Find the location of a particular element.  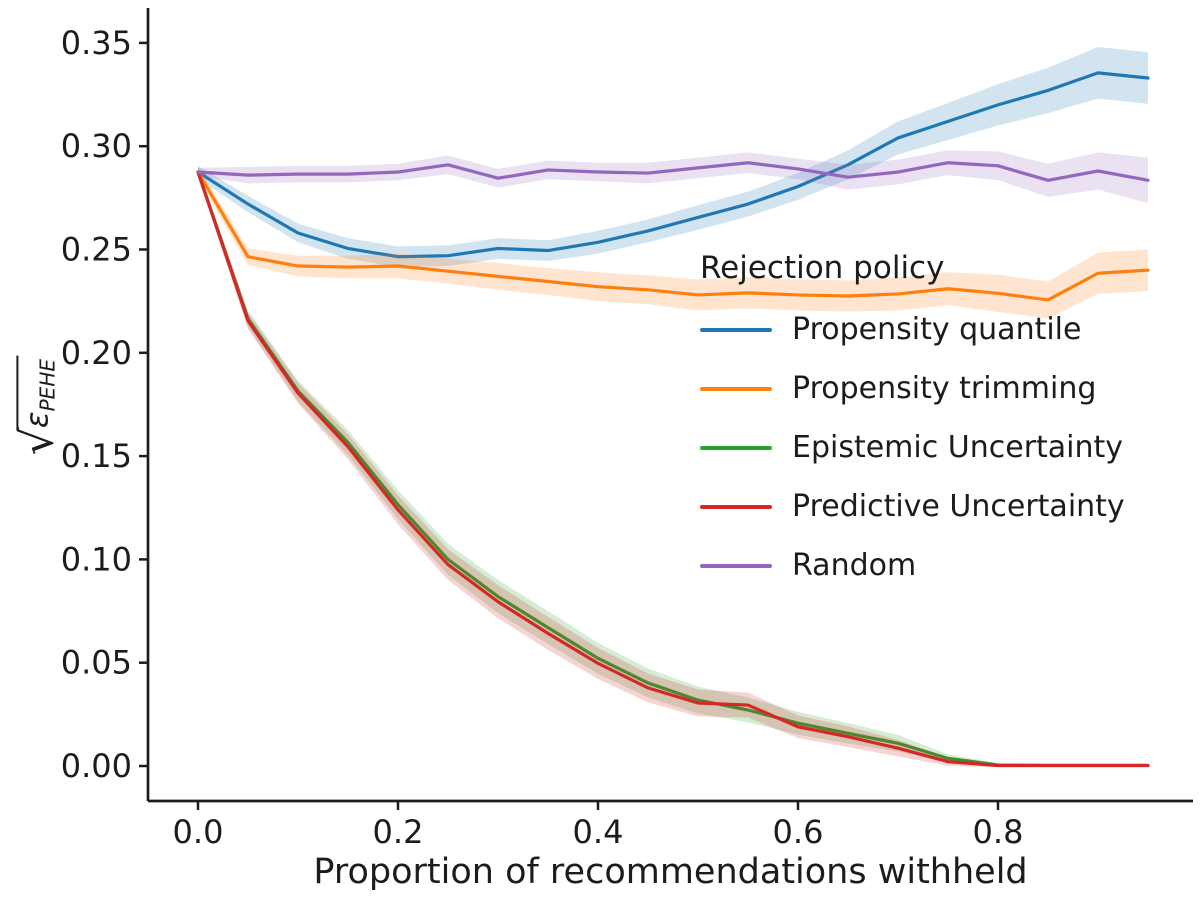

epsilon-symbol: ε is located at coordinates (37, 420).